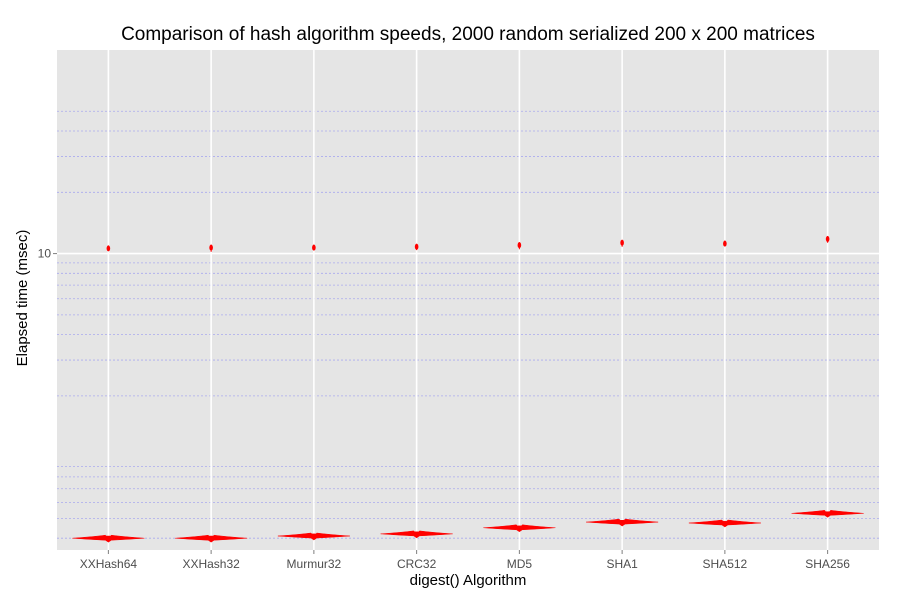 Image resolution: width=900 pixels, height=600 pixels. Describe the element at coordinates (520, 564) in the screenshot. I see `x-tick-label: MD5` at that location.